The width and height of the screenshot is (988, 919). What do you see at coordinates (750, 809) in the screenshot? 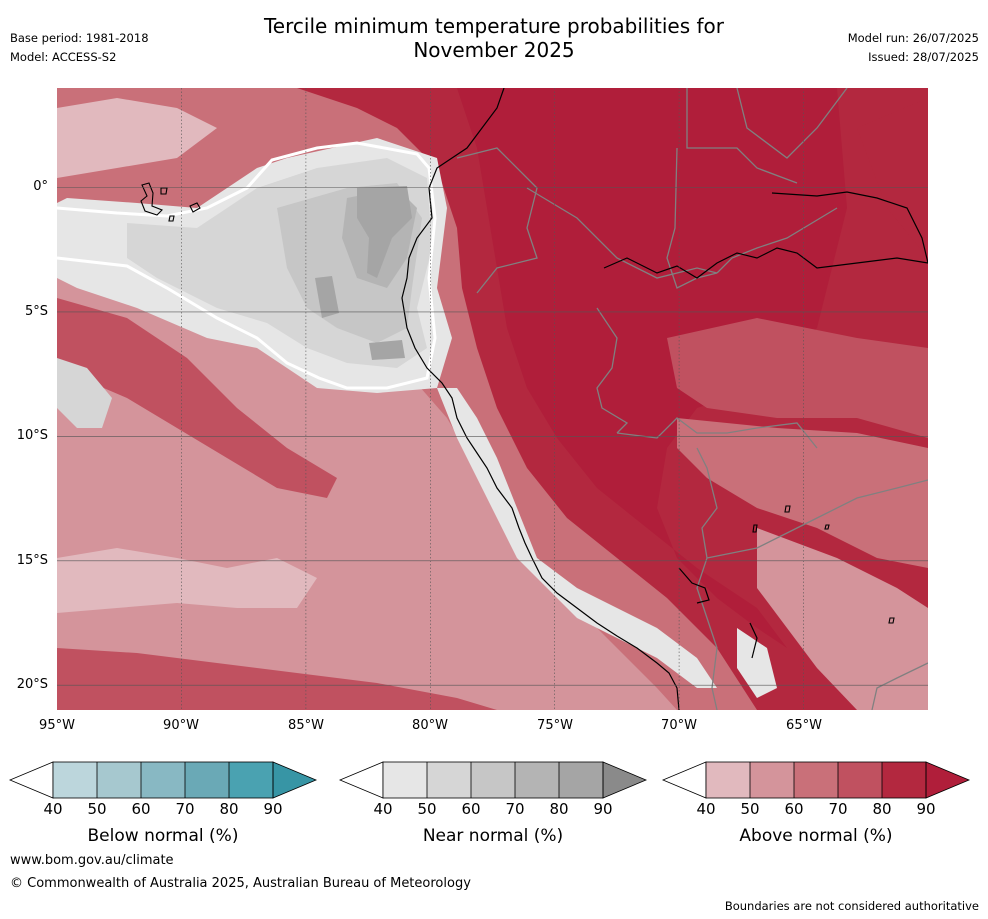
I see `above-tick-50: 50` at bounding box center [750, 809].